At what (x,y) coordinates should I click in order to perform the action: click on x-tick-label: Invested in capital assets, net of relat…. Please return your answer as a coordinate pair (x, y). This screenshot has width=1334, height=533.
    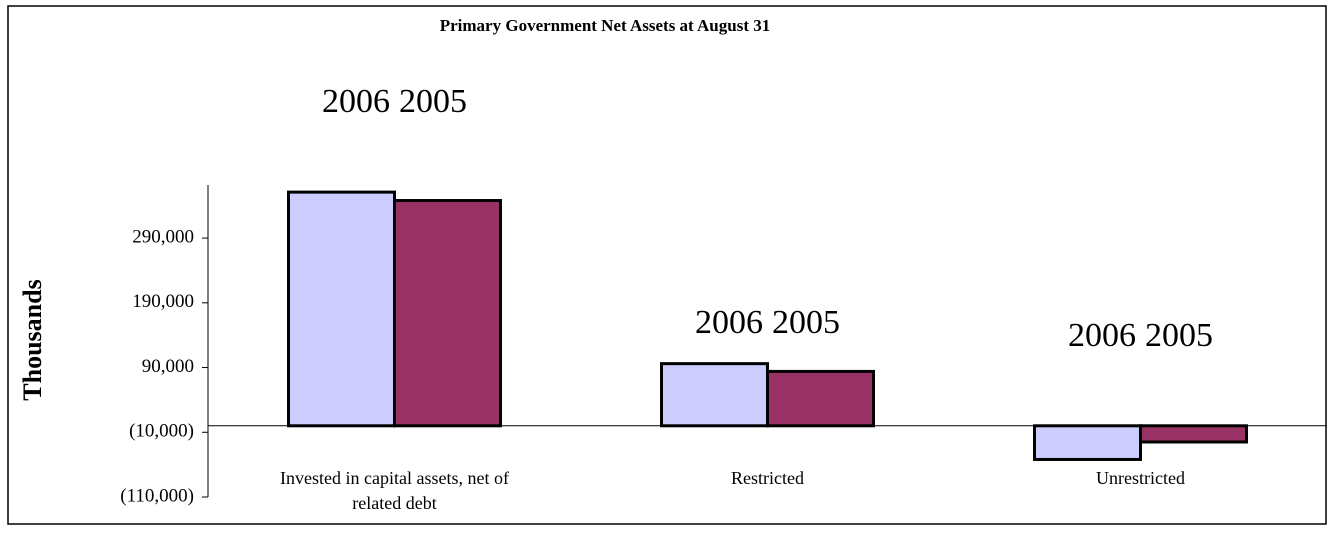
    Looking at the image, I should click on (394, 490).